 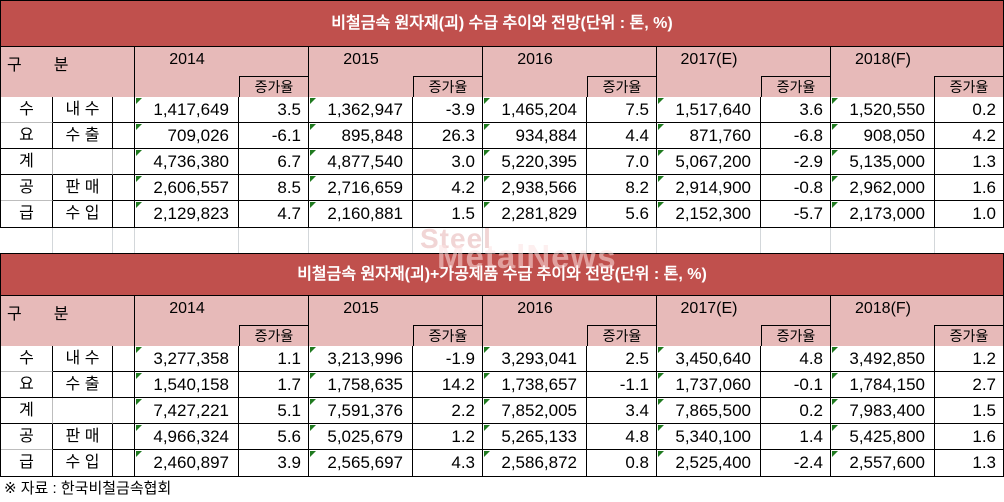 What do you see at coordinates (191, 436) in the screenshot?
I see `value-text: 4,966,324` at bounding box center [191, 436].